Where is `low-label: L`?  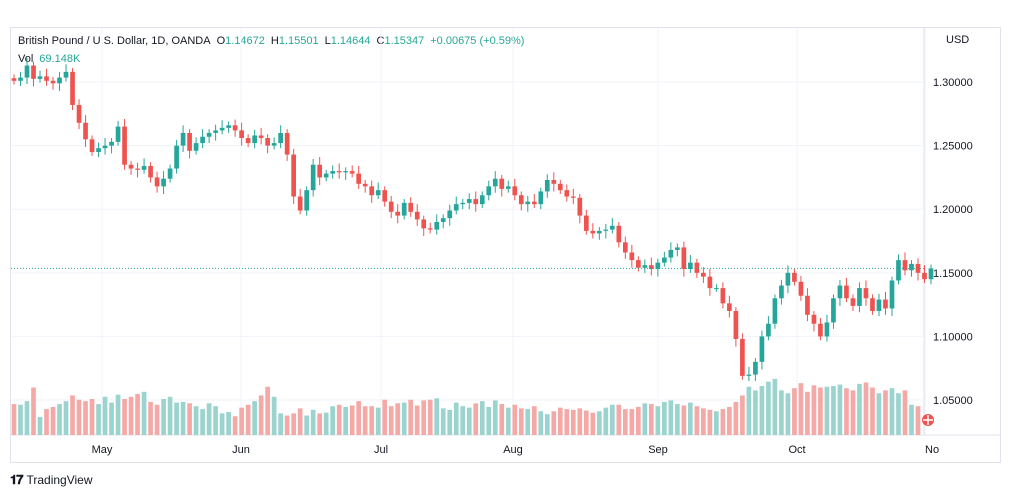
low-label: L is located at coordinates (327, 41).